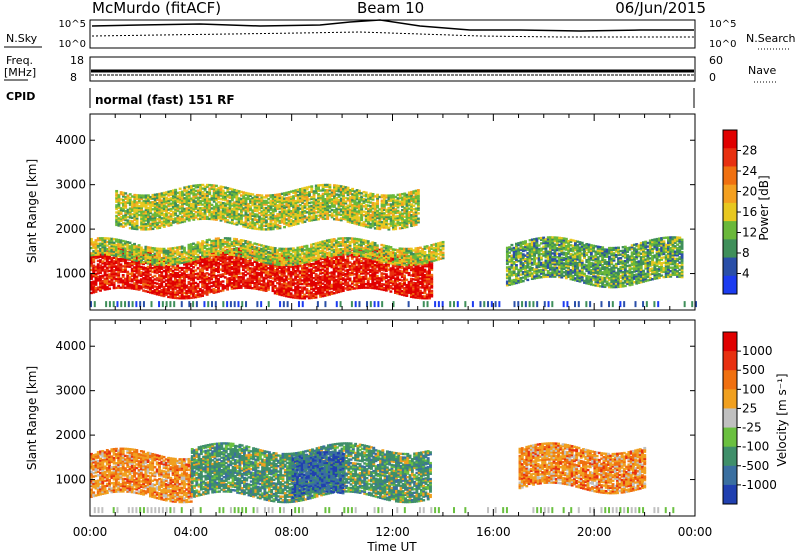 The height and width of the screenshot is (554, 800). What do you see at coordinates (350, 98) in the screenshot?
I see `cpid-panel: CPID normal (fast) 151 RF` at bounding box center [350, 98].